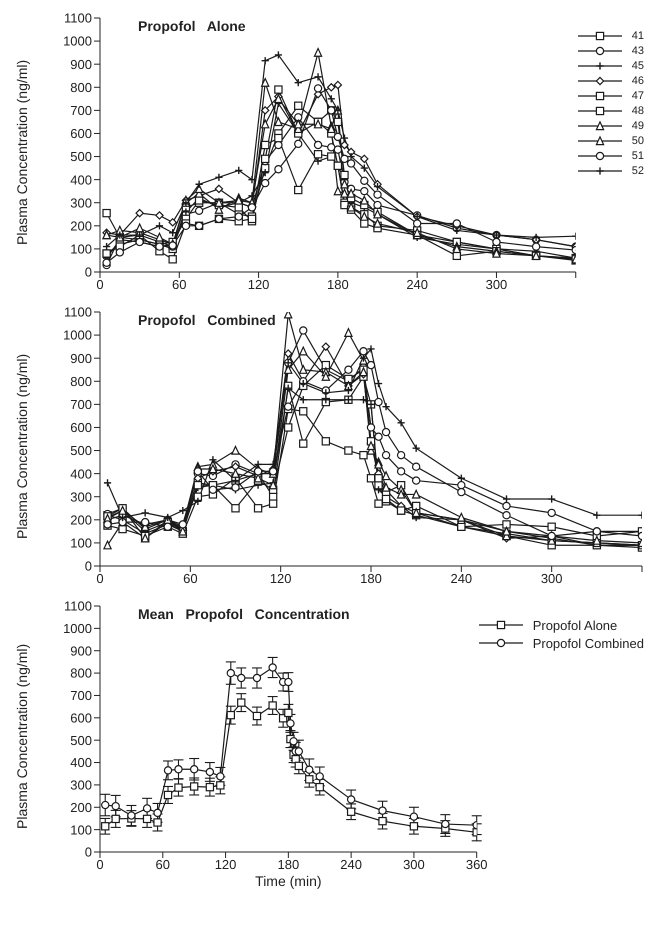 The height and width of the screenshot is (944, 672). What do you see at coordinates (638, 66) in the screenshot?
I see `legend-label: 45` at bounding box center [638, 66].